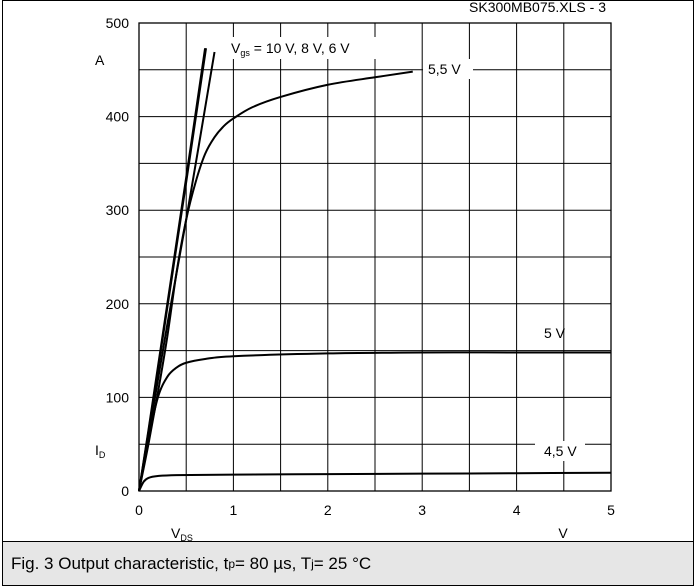 Image resolution: width=697 pixels, height=588 pixels. Describe the element at coordinates (312, 563) in the screenshot. I see `caption-tj-sub: j` at that location.